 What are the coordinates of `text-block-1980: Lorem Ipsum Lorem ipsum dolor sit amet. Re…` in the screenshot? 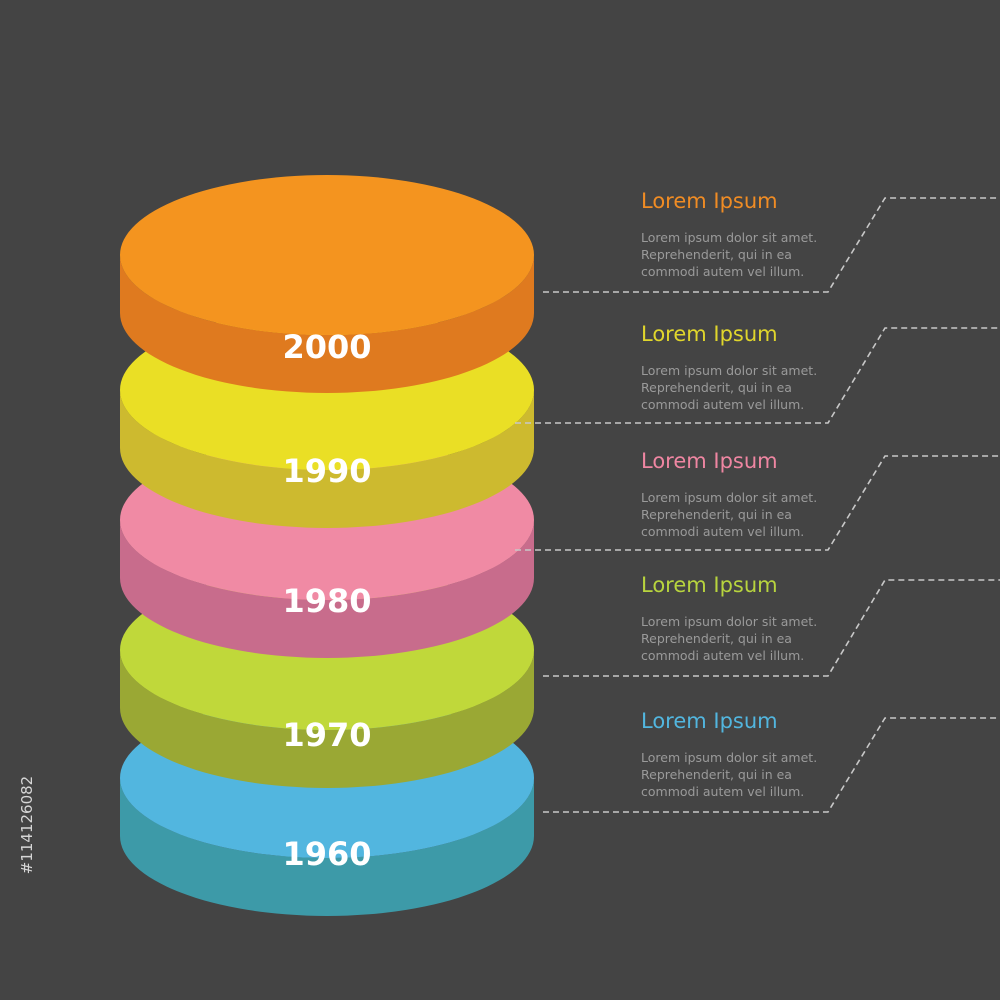 It's located at (729, 494).